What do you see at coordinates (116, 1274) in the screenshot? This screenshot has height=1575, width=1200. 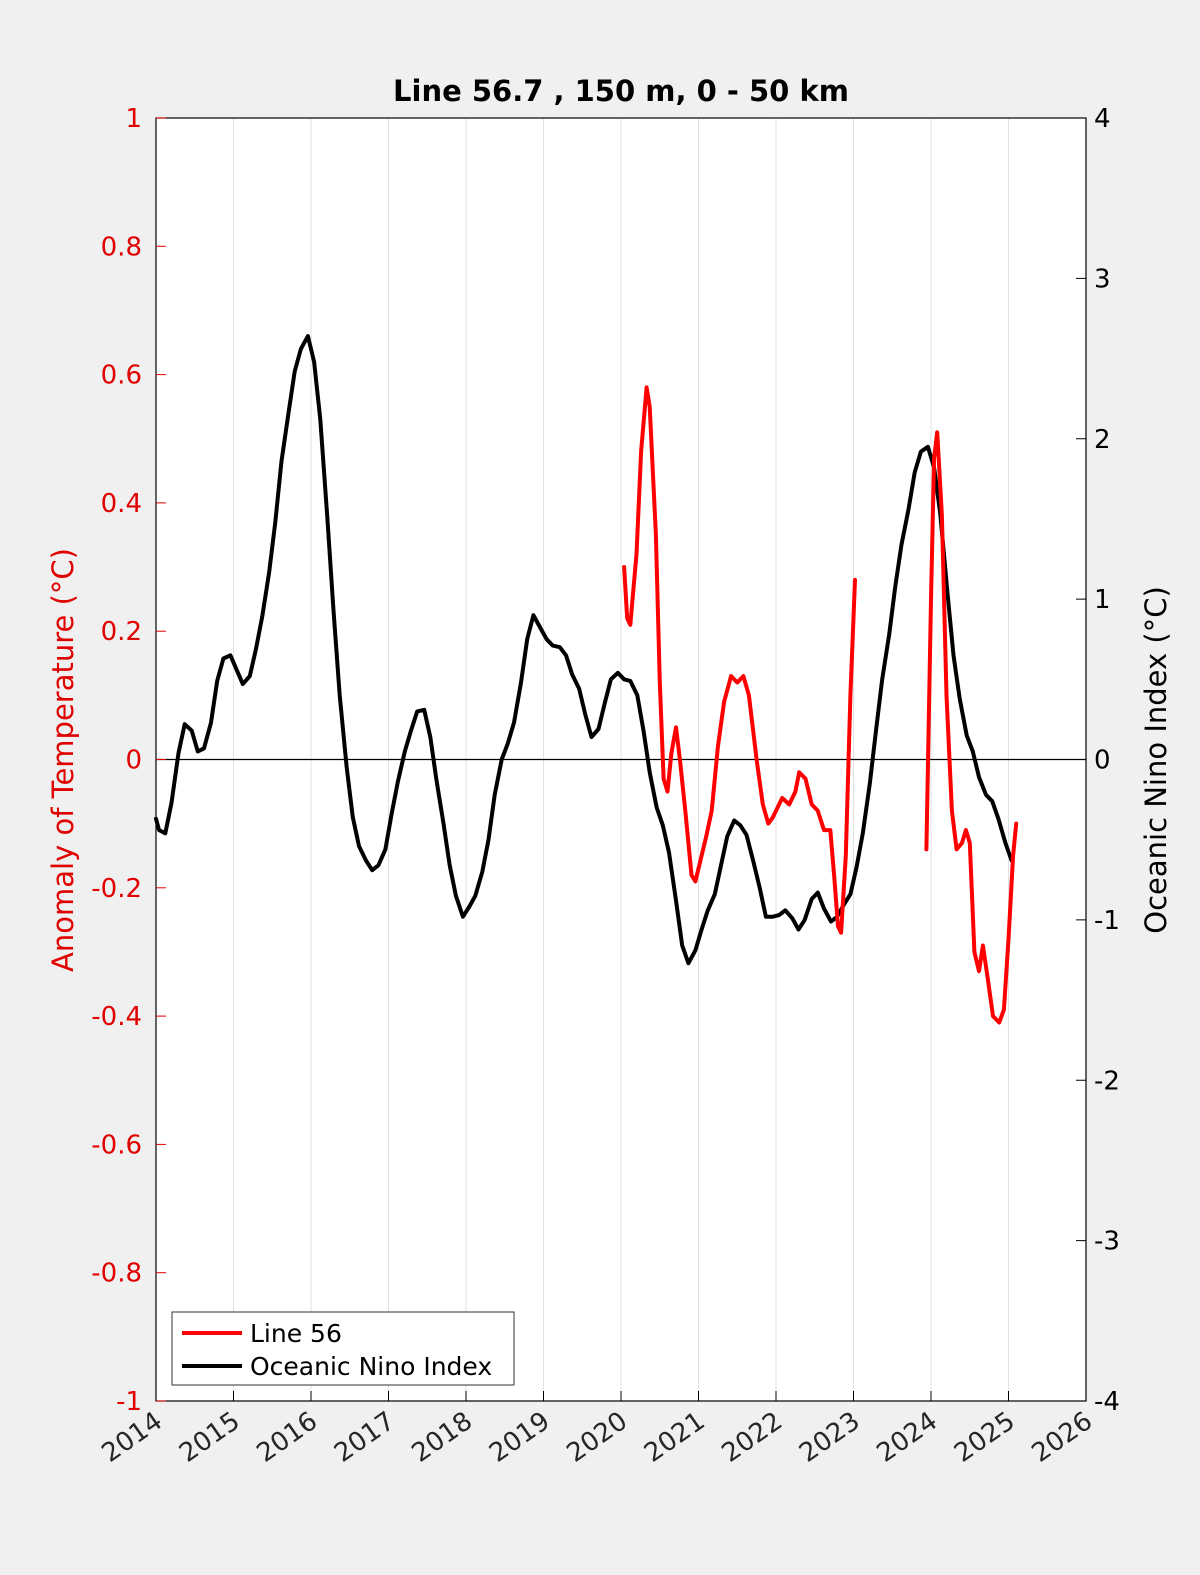 I see `left-y-tick-label: -0.8` at bounding box center [116, 1274].